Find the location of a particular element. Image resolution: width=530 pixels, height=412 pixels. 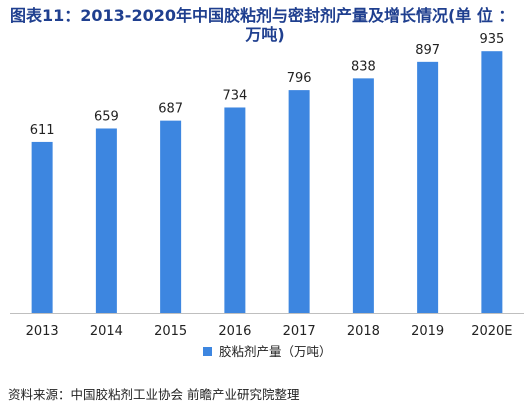

x-tick-label-2013: 2013 is located at coordinates (42, 331).